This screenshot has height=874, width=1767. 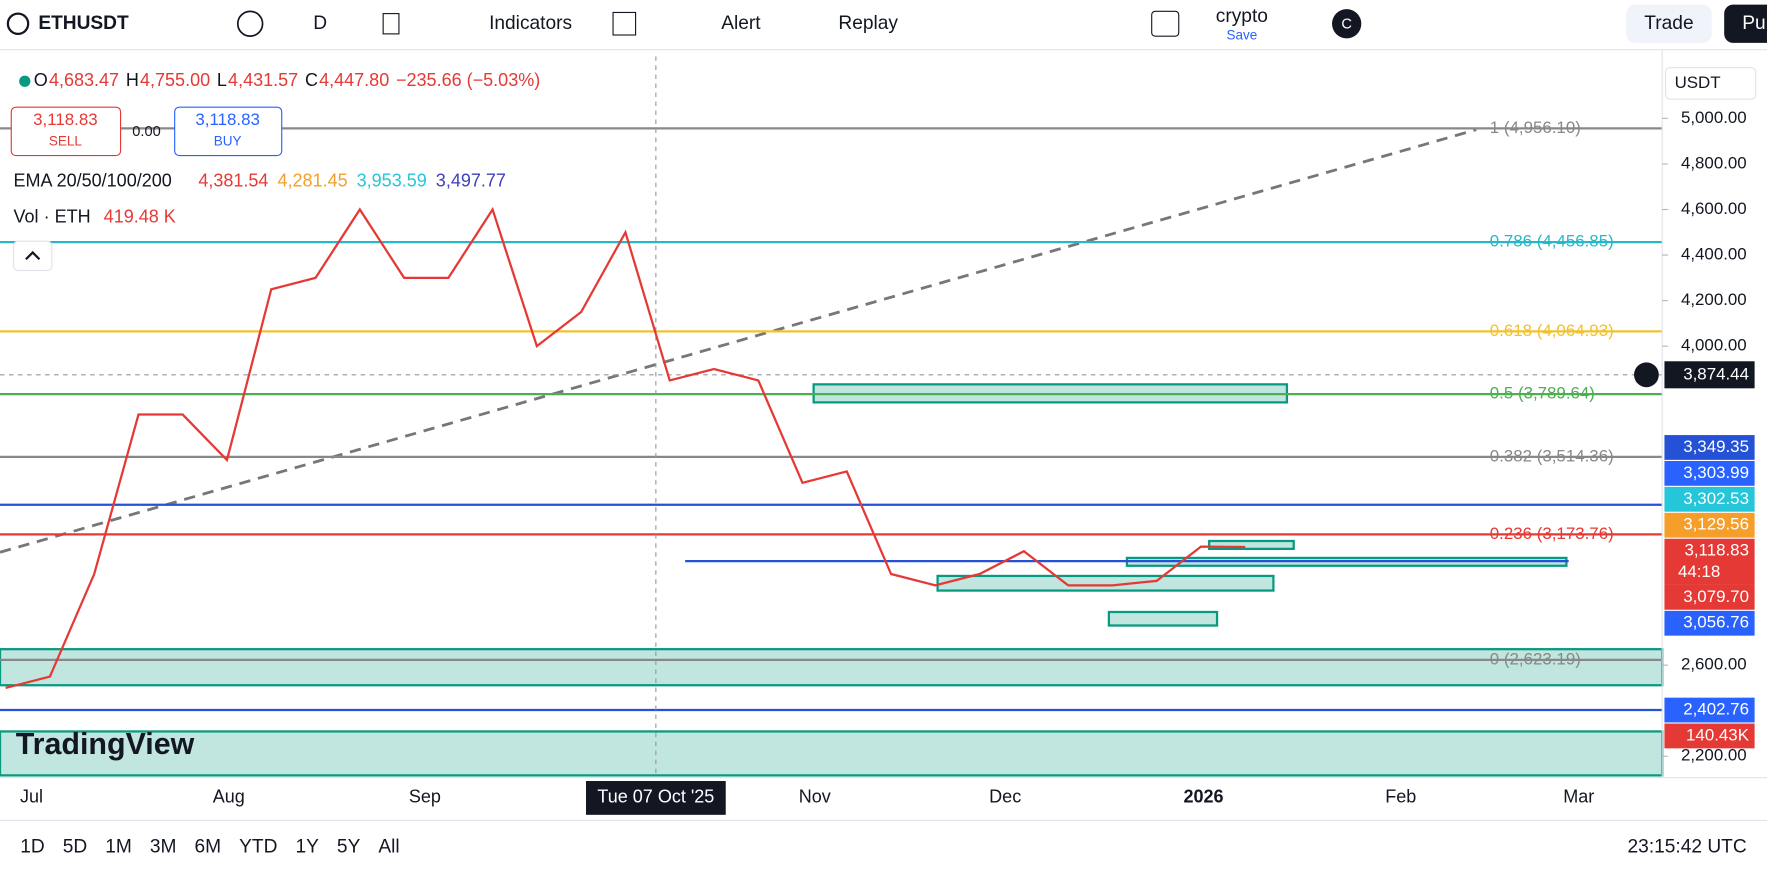 What do you see at coordinates (530, 23) in the screenshot?
I see `indicators: Indicators` at bounding box center [530, 23].